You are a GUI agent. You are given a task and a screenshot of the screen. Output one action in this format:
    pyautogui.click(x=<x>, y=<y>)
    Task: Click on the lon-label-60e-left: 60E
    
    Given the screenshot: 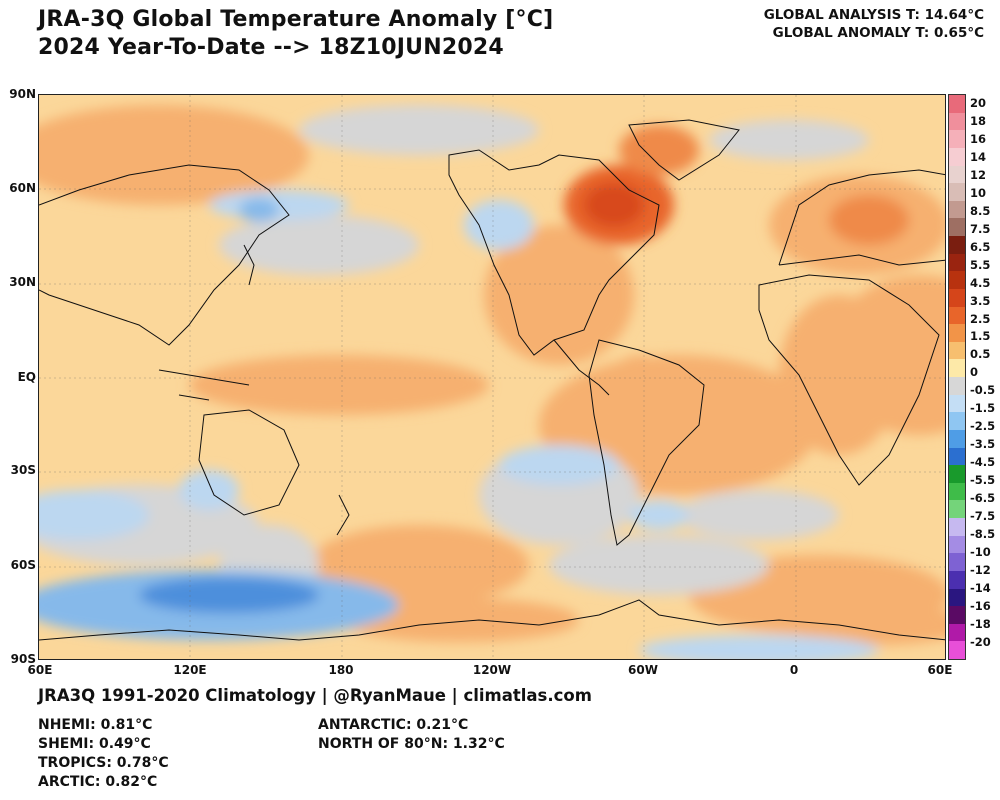 What is the action you would take?
    pyautogui.click(x=40, y=670)
    